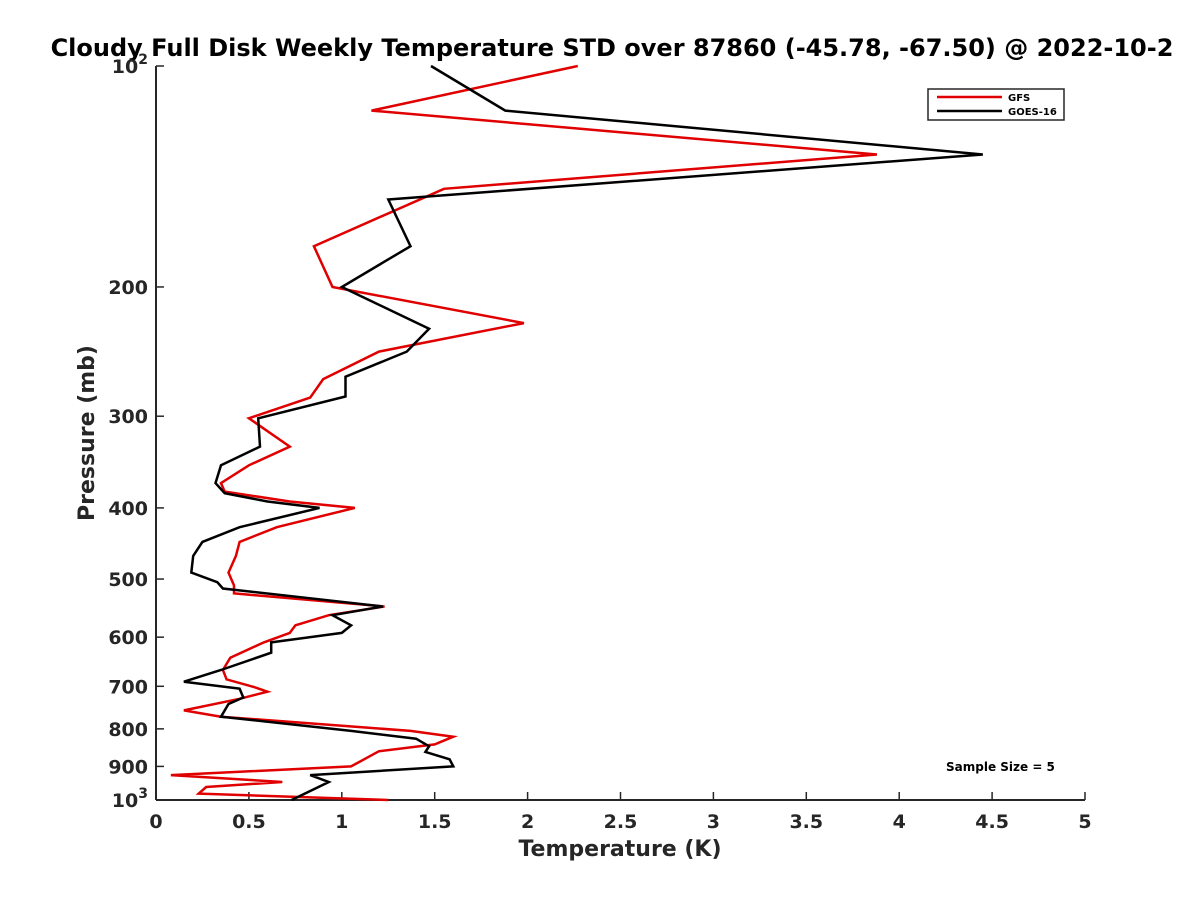 The height and width of the screenshot is (900, 1200). Describe the element at coordinates (130, 65) in the screenshot. I see `y-tick-label: 10²` at that location.